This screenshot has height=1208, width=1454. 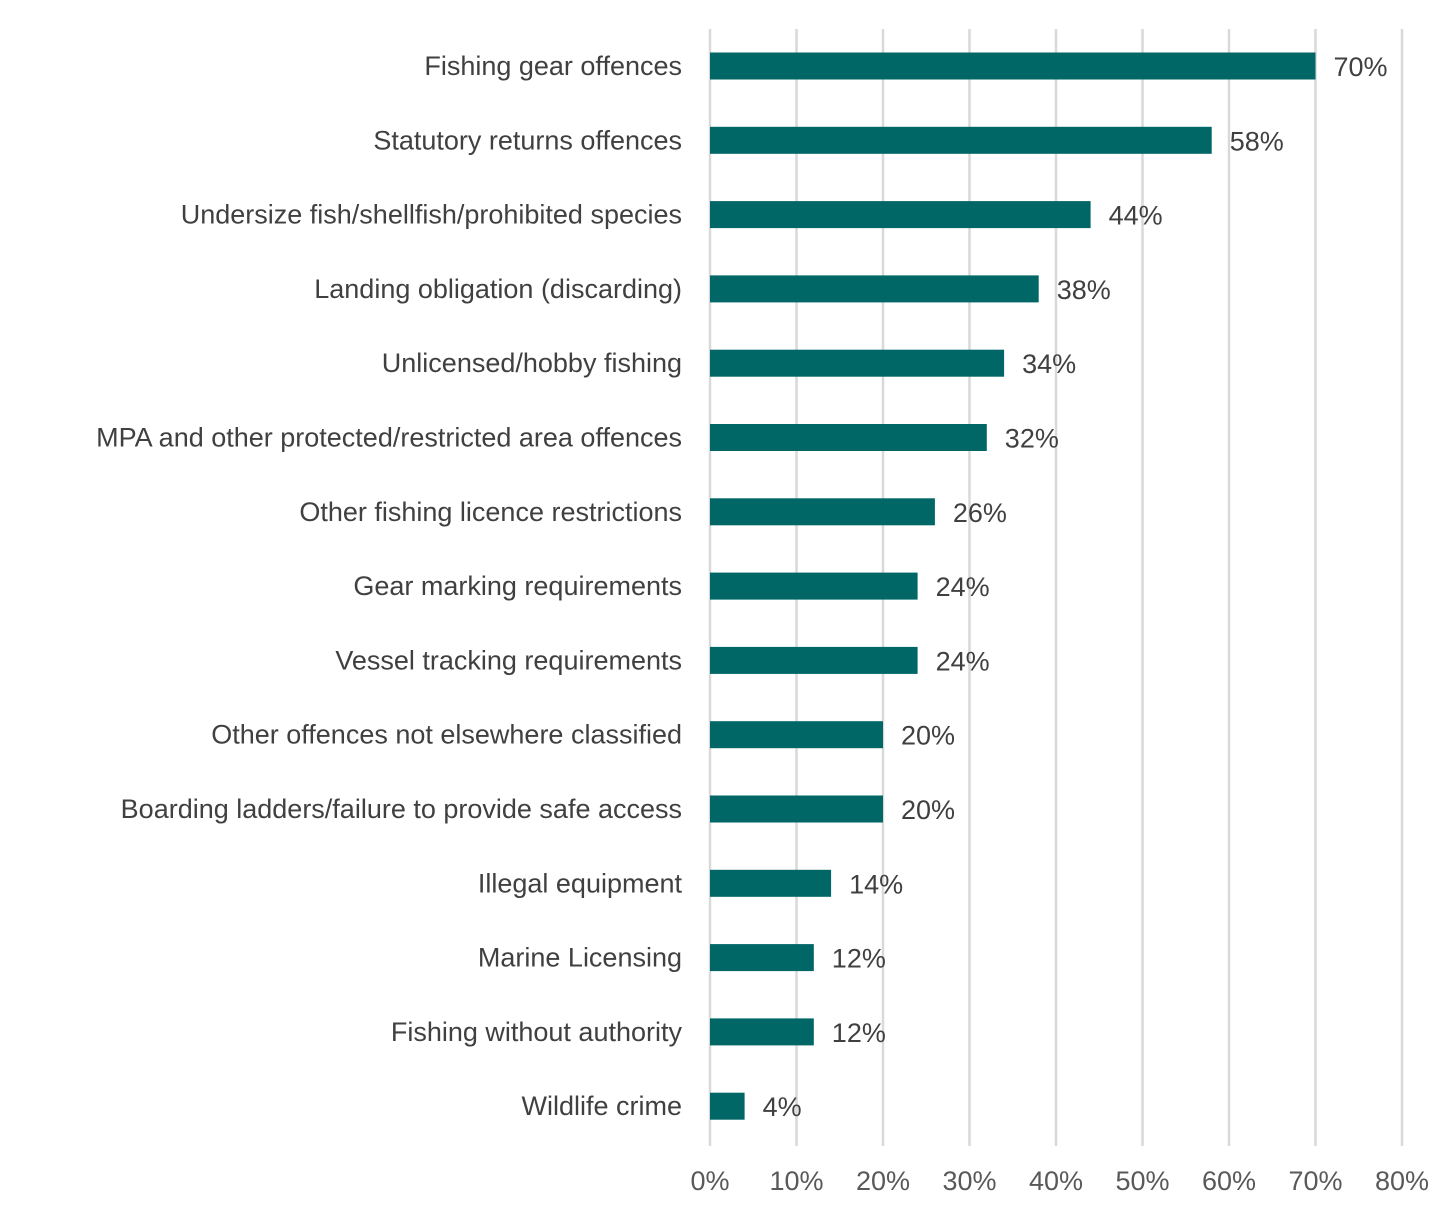 What do you see at coordinates (1361, 67) in the screenshot?
I see `data-label: 70%` at bounding box center [1361, 67].